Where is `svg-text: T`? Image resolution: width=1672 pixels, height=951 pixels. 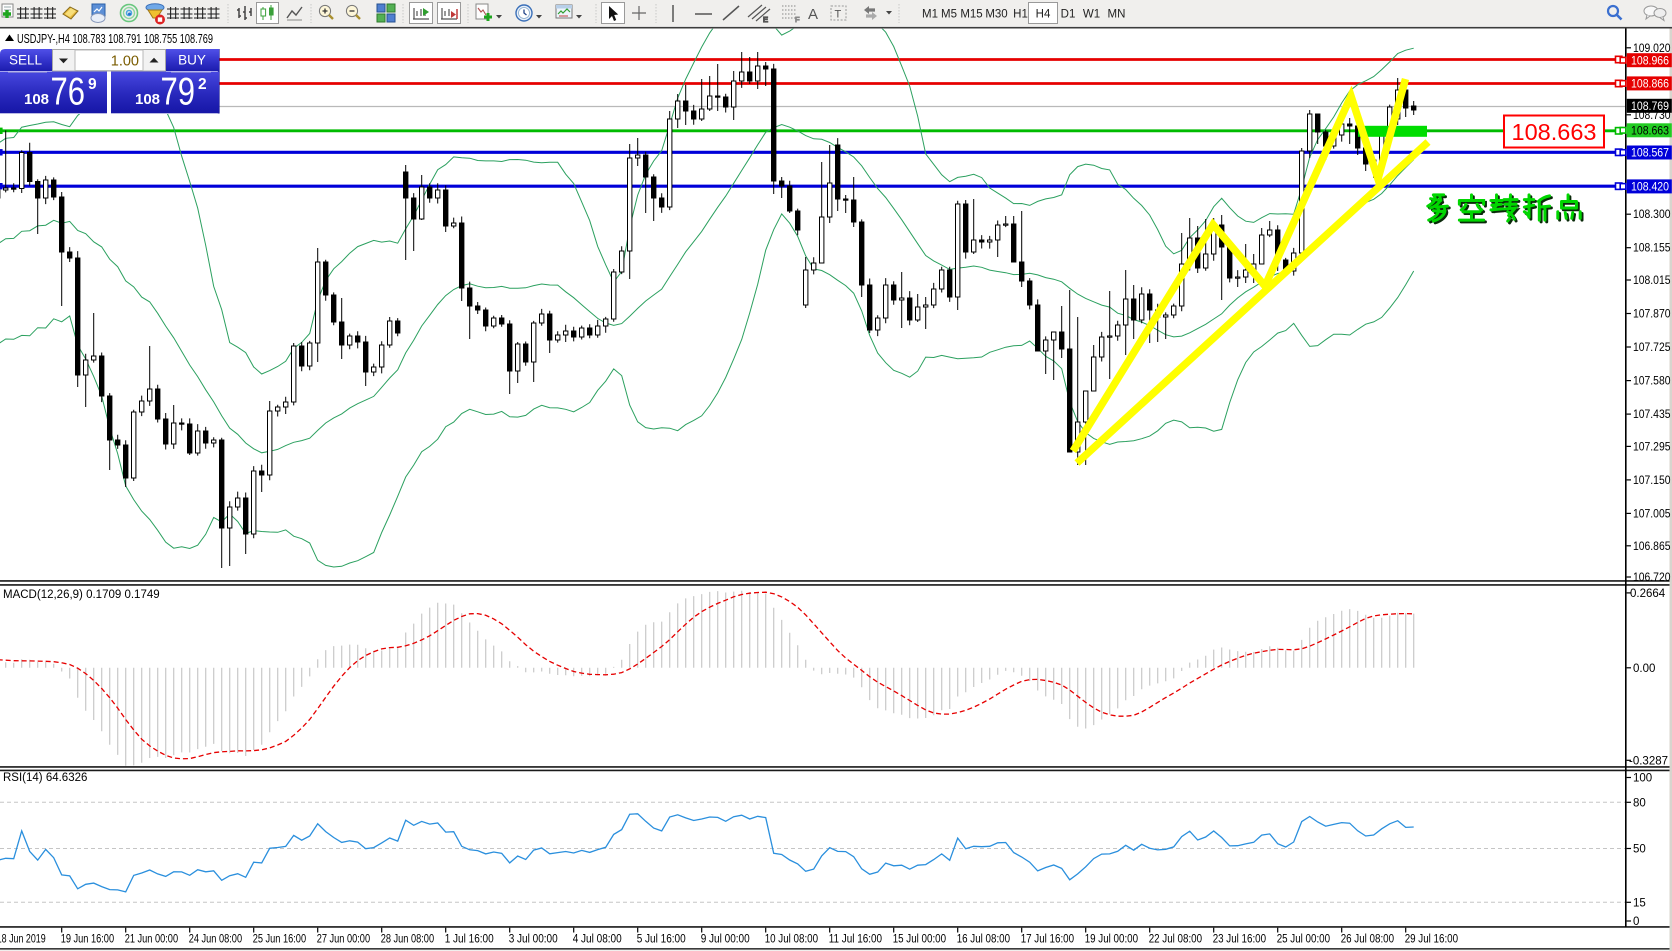
svg-text: T is located at coordinates (838, 15).